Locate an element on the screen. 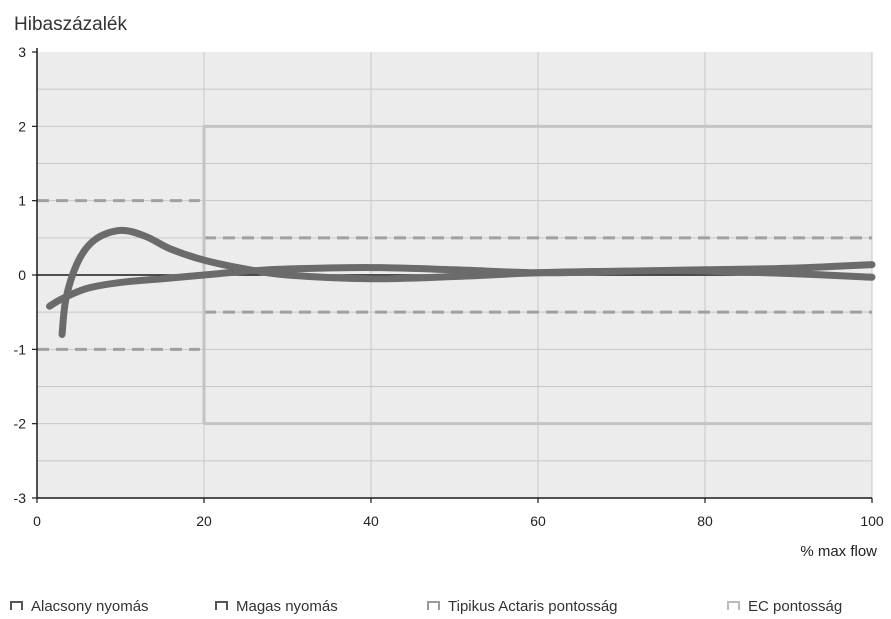  y-tick-label: 1 is located at coordinates (22, 201).